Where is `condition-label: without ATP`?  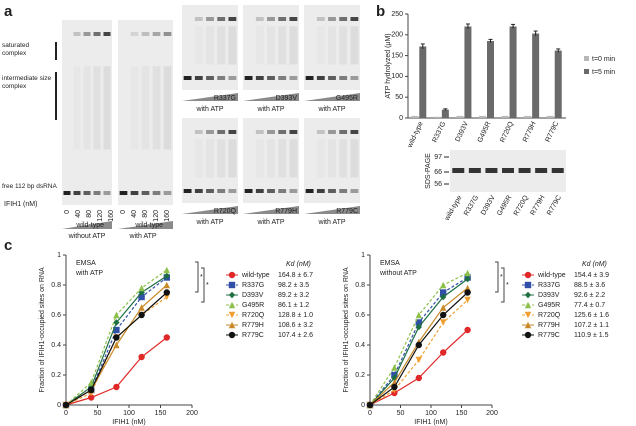
condition-label: without ATP is located at coordinates (87, 236).